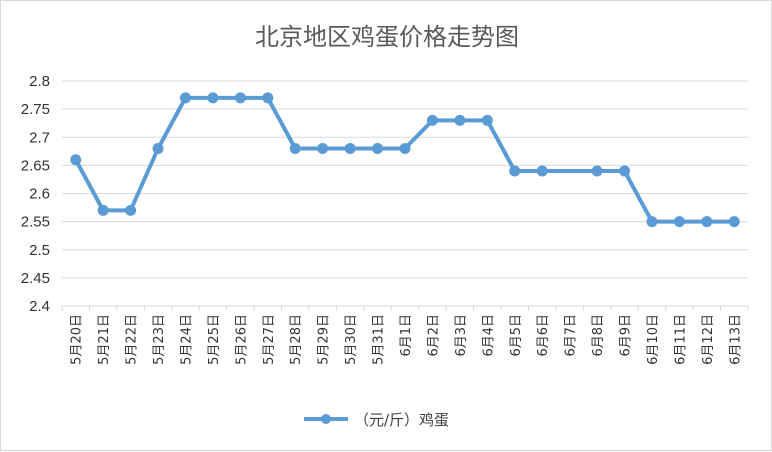  Describe the element at coordinates (571, 335) in the screenshot. I see `x-tick-label: 6月7日` at that location.